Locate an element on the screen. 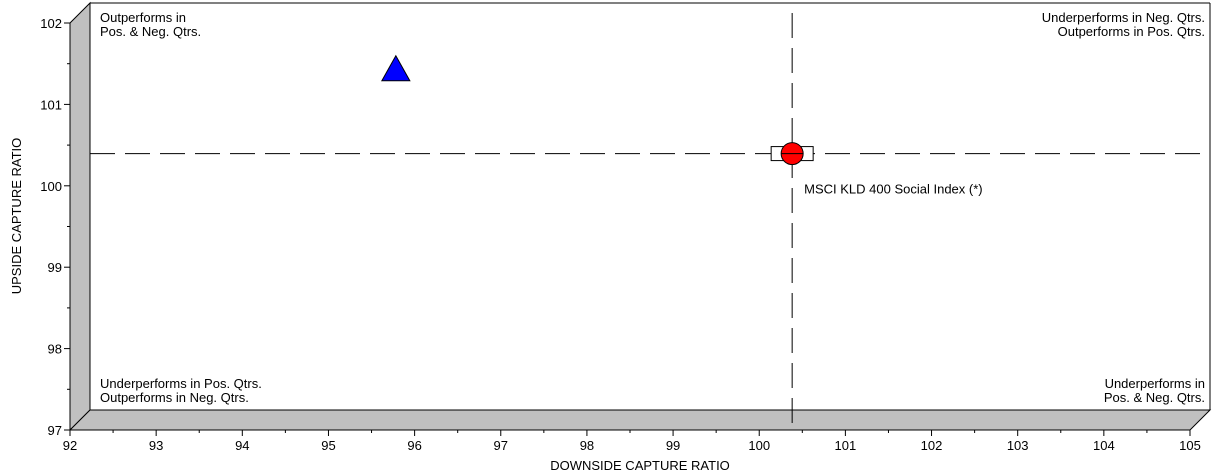  left-wall is located at coordinates (80, 216).